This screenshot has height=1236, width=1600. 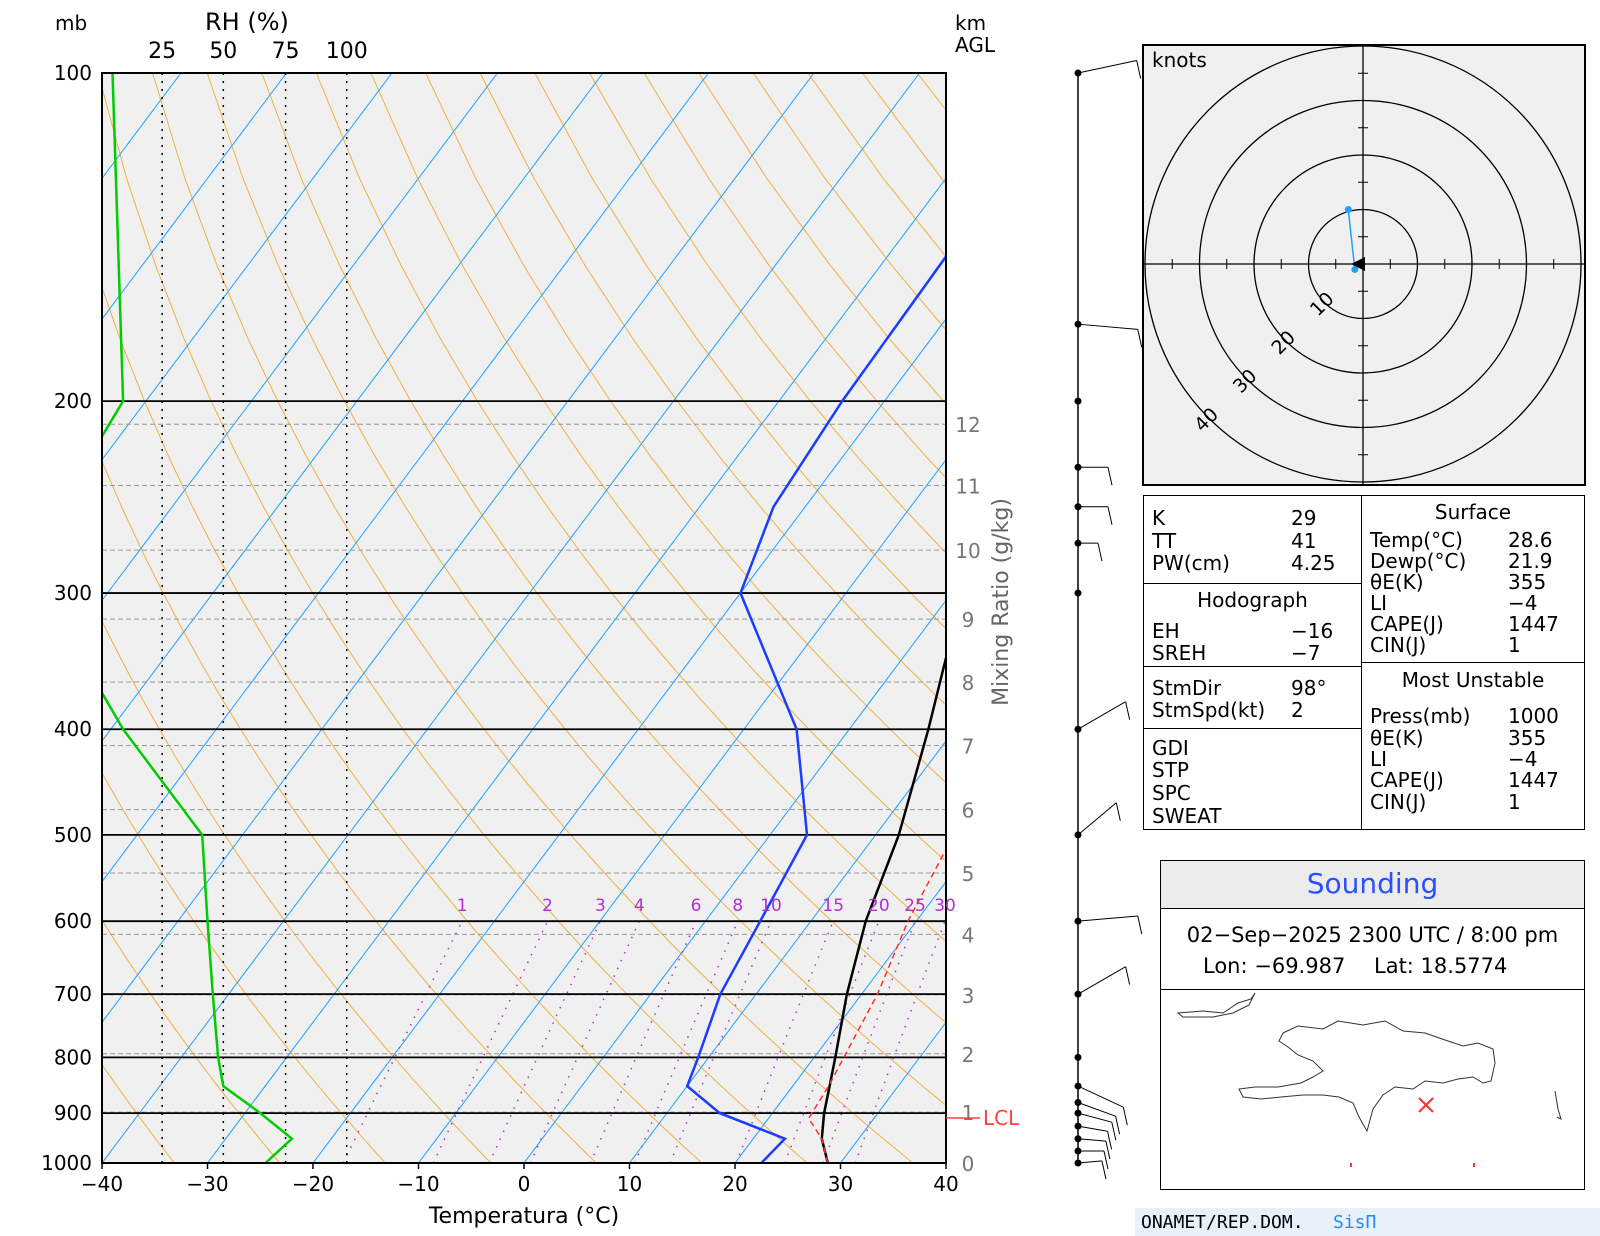 What do you see at coordinates (1440, 966) in the screenshot?
I see `sounding-lat: Lat: 18.5774` at bounding box center [1440, 966].